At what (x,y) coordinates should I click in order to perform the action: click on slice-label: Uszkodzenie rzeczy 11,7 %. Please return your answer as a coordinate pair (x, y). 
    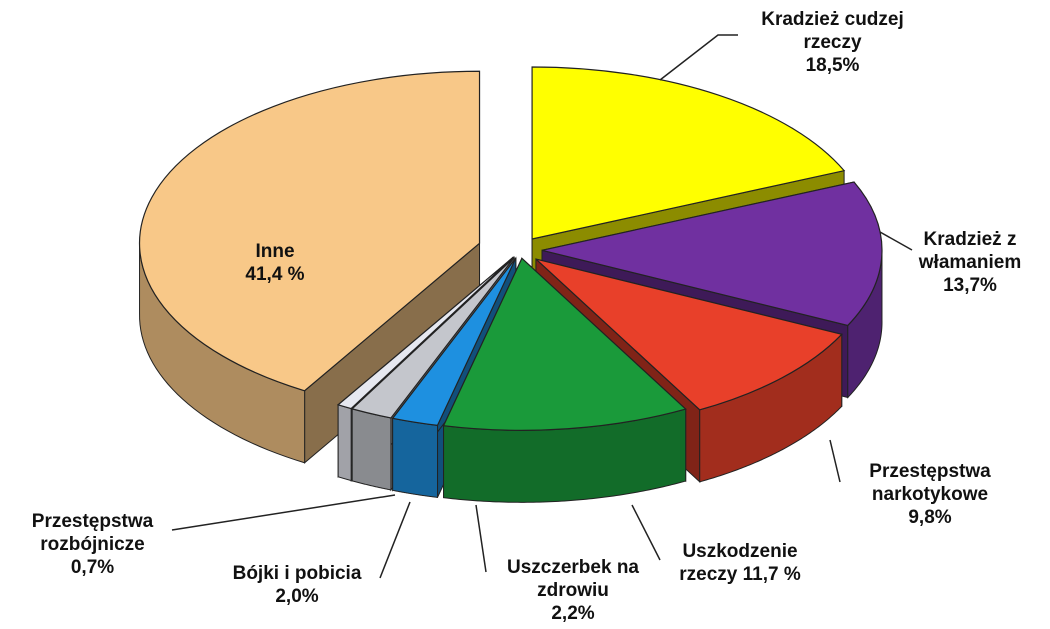
    Looking at the image, I should click on (740, 563).